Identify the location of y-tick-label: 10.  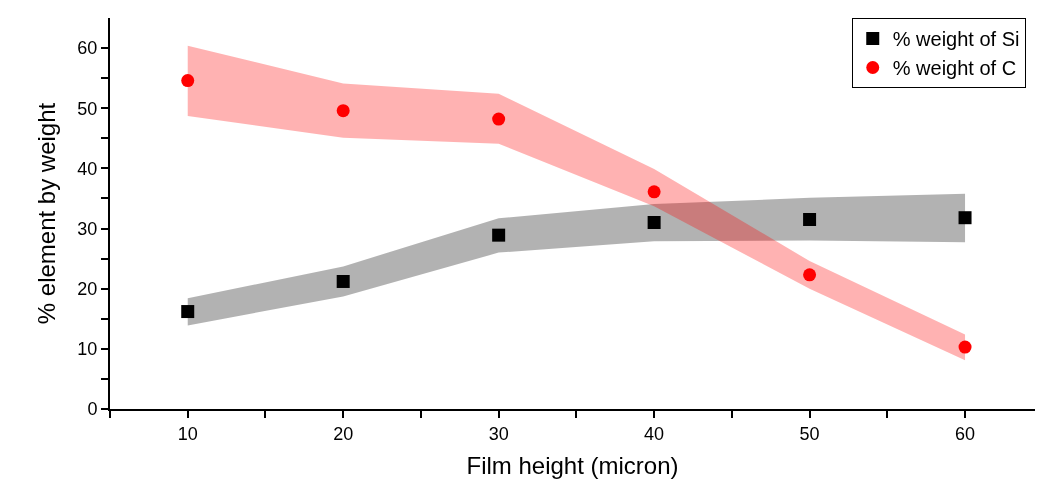
(87, 349).